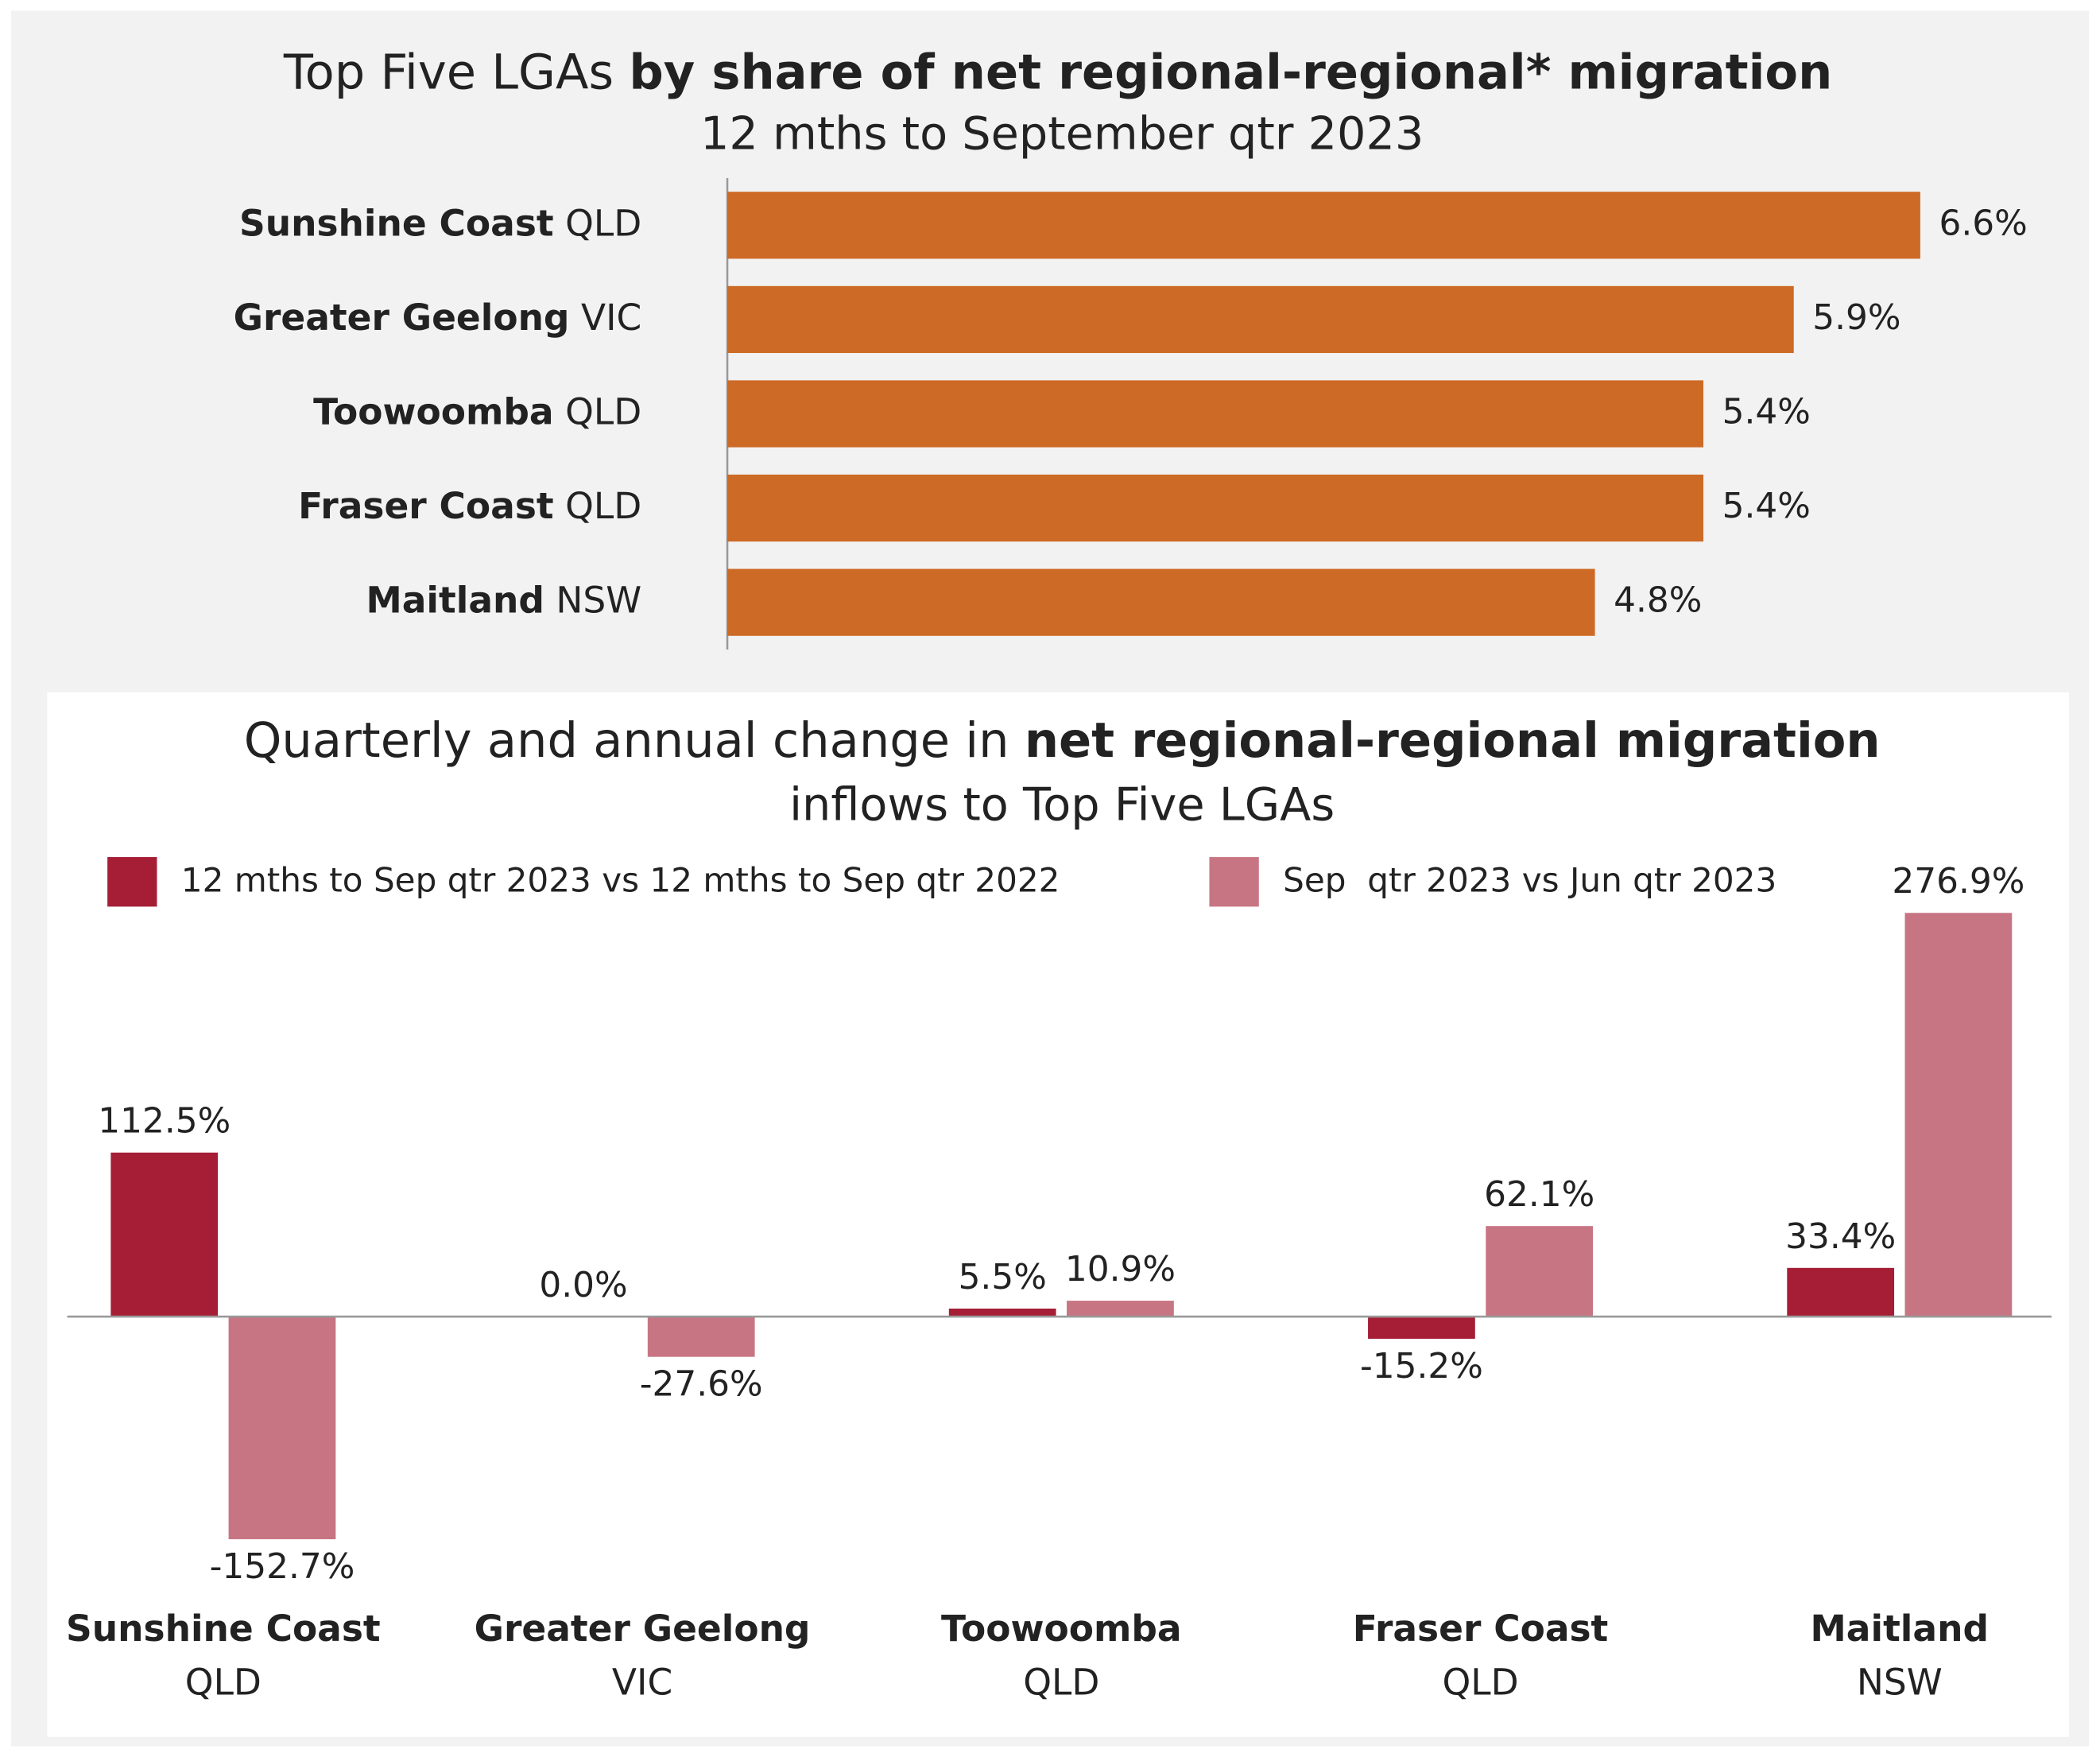 Image resolution: width=2100 pixels, height=1757 pixels. Describe the element at coordinates (1958, 881) in the screenshot. I see `value-label: 276.9%` at that location.